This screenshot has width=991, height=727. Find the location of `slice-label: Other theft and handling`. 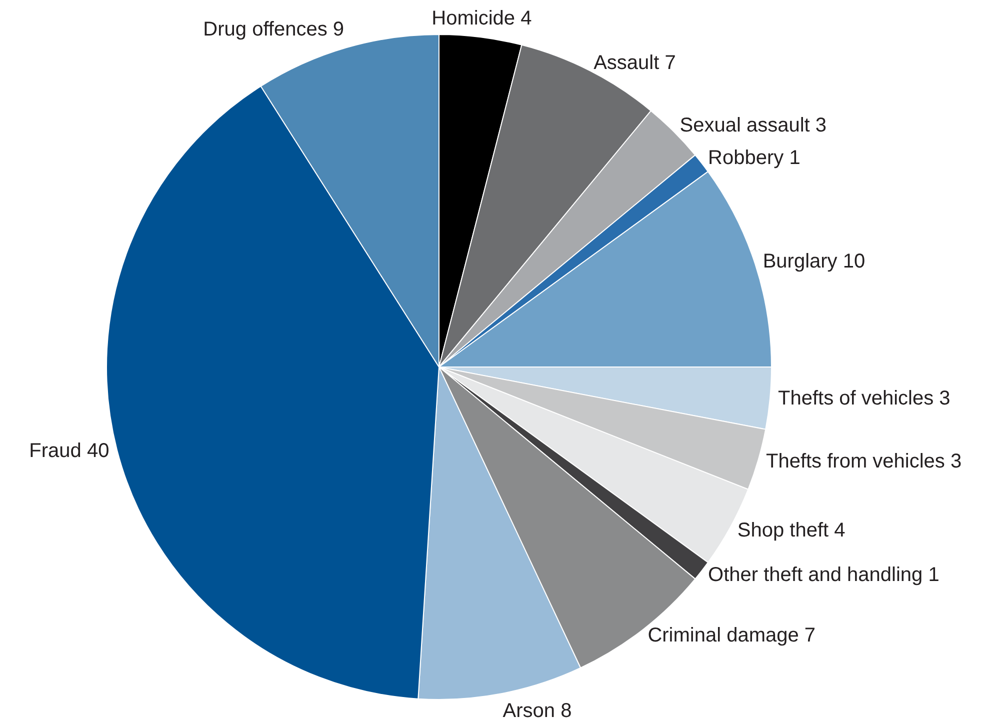

slice-label: Other theft and handling is located at coordinates (818, 575).